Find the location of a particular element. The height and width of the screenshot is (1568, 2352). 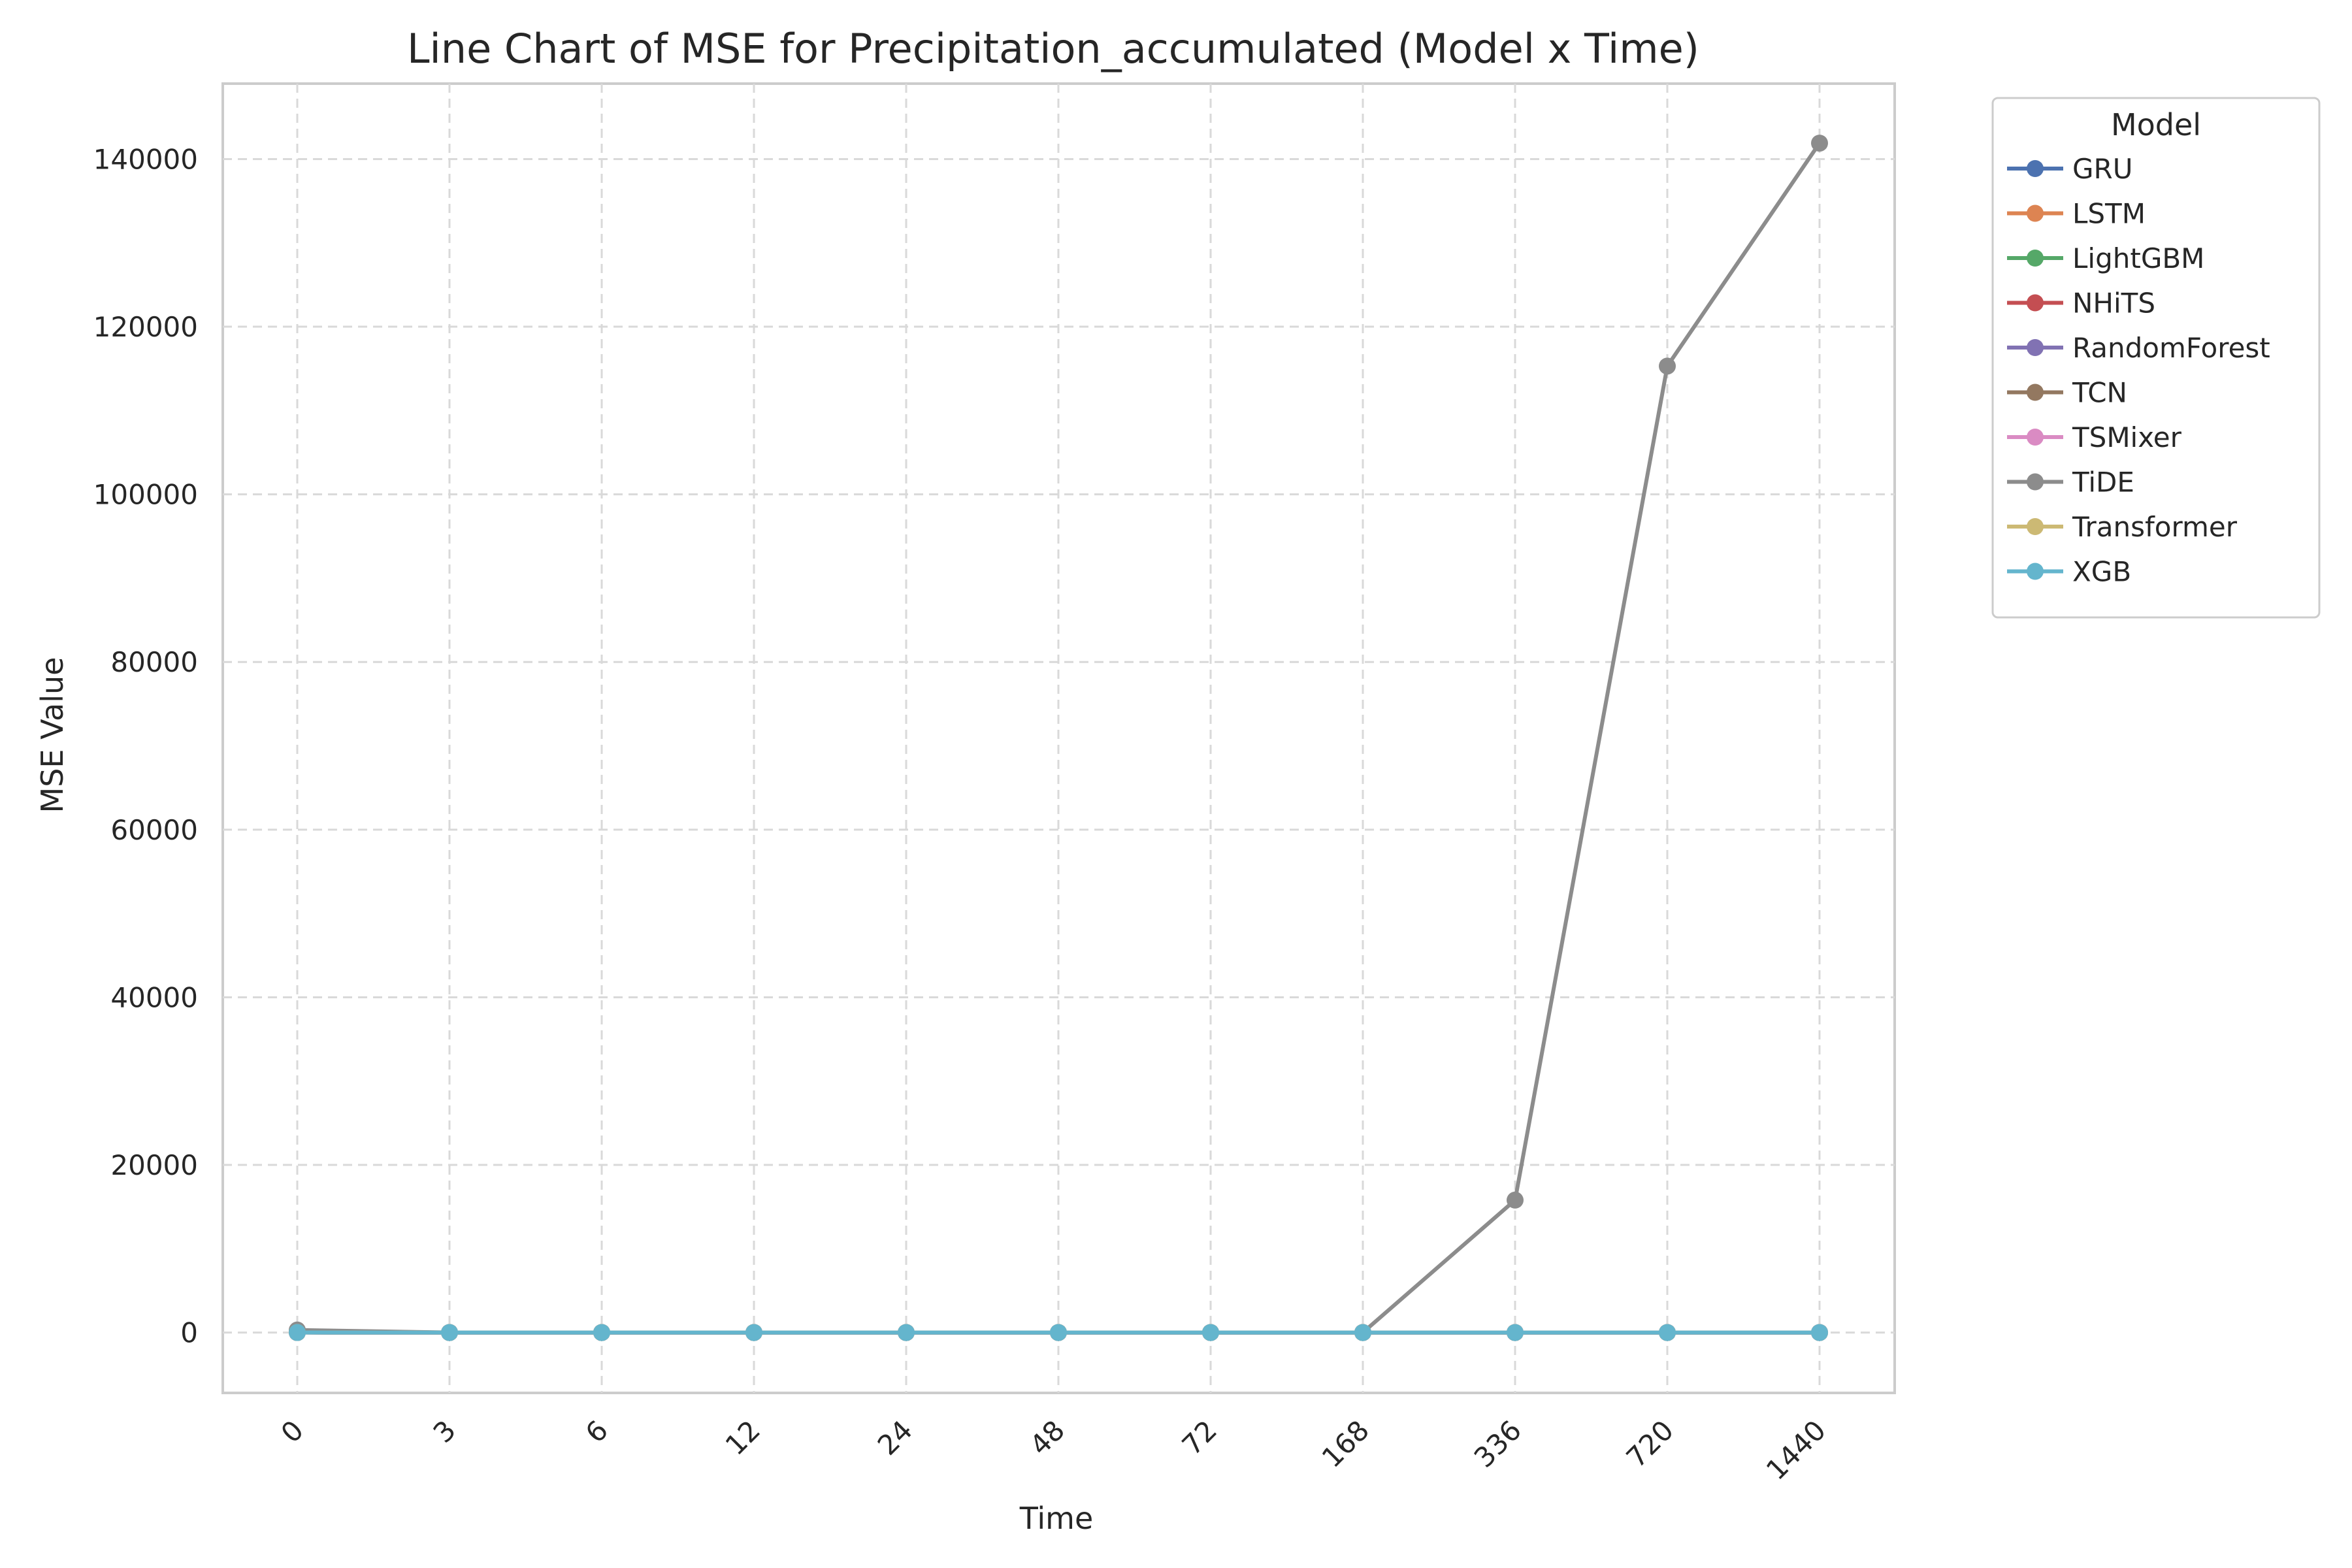

y-axis-label: MSE Value is located at coordinates (52, 735).